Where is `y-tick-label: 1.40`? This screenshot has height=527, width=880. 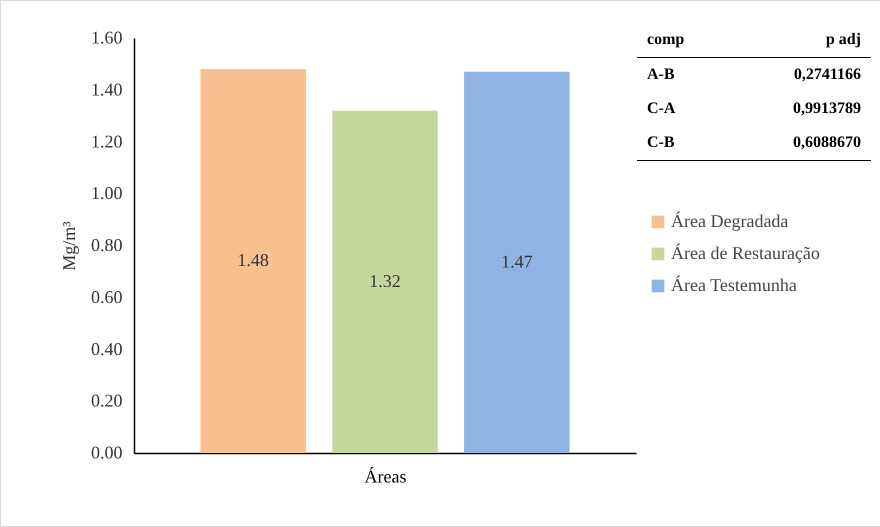
y-tick-label: 1.40 is located at coordinates (106, 89).